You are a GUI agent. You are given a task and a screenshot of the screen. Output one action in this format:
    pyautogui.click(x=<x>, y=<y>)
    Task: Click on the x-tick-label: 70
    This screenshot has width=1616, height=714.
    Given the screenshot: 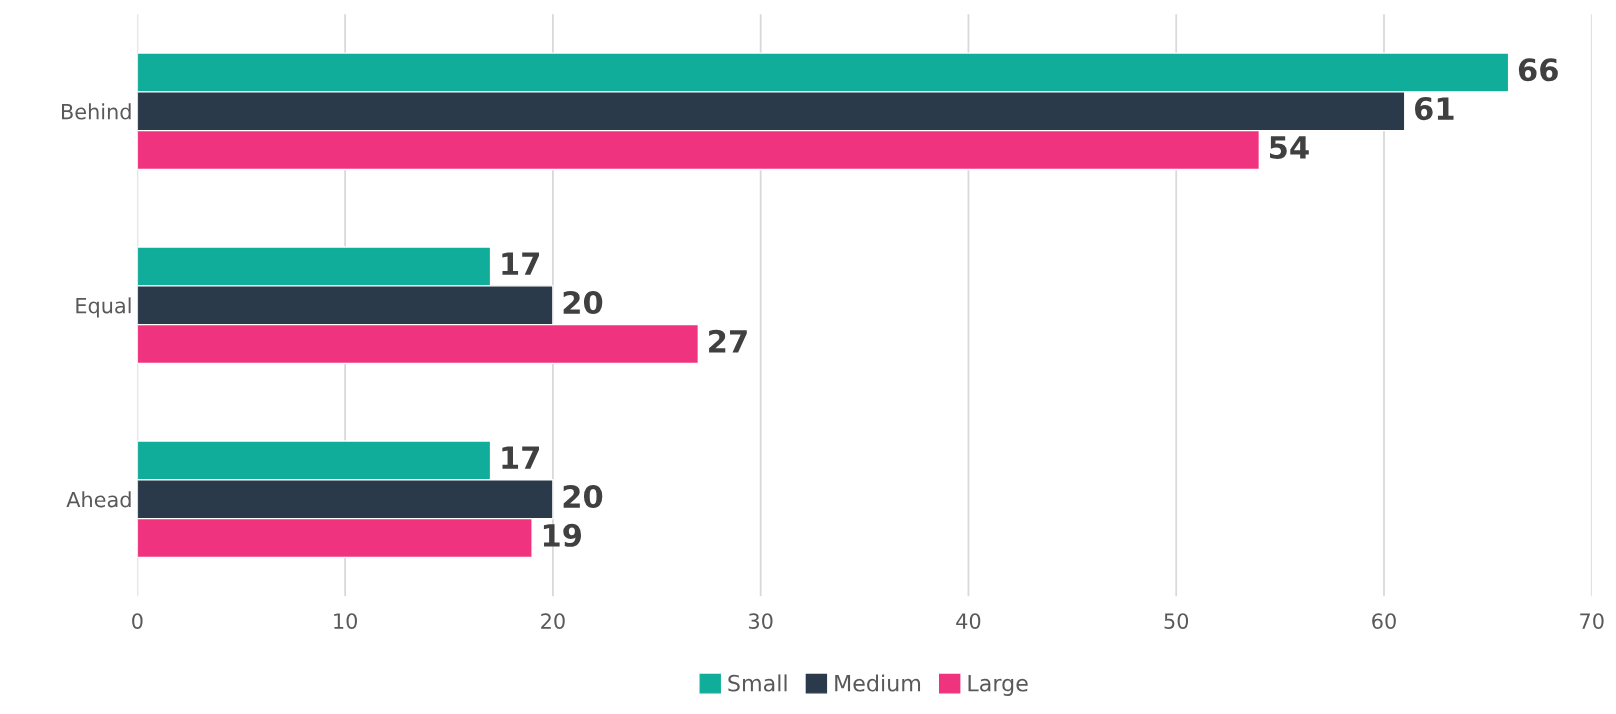 What is the action you would take?
    pyautogui.click(x=1592, y=621)
    